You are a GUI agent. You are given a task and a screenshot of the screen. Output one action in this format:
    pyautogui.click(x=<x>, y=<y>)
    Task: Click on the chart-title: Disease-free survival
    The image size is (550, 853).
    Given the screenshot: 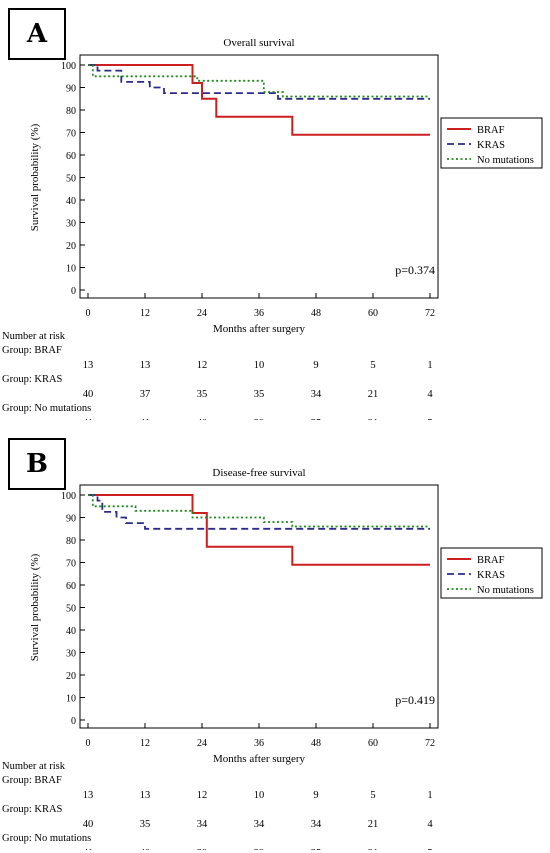 What is the action you would take?
    pyautogui.click(x=258, y=473)
    